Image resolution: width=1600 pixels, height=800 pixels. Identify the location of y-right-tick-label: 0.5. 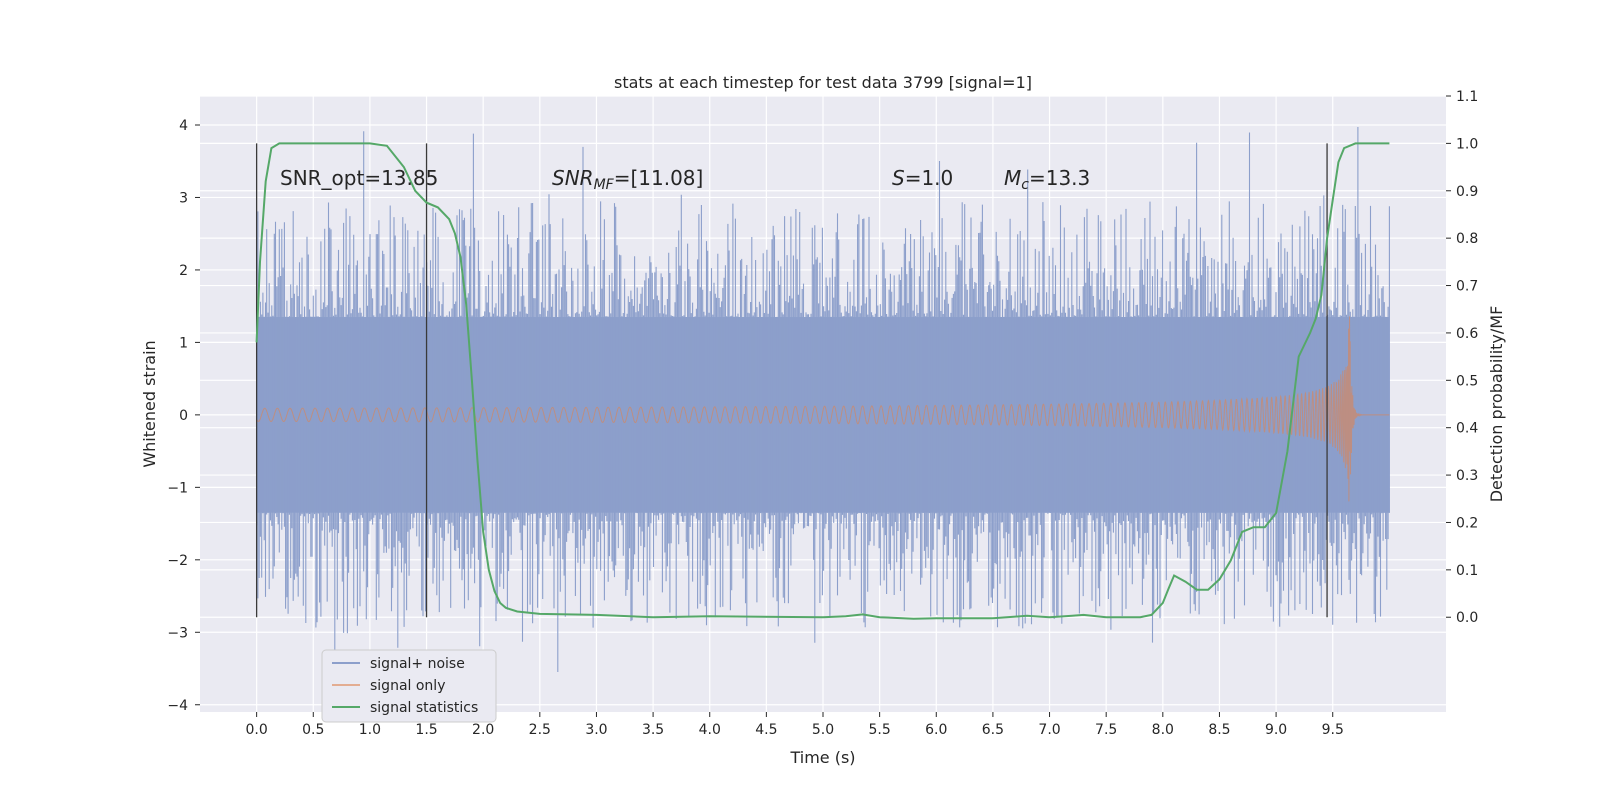
(1467, 381).